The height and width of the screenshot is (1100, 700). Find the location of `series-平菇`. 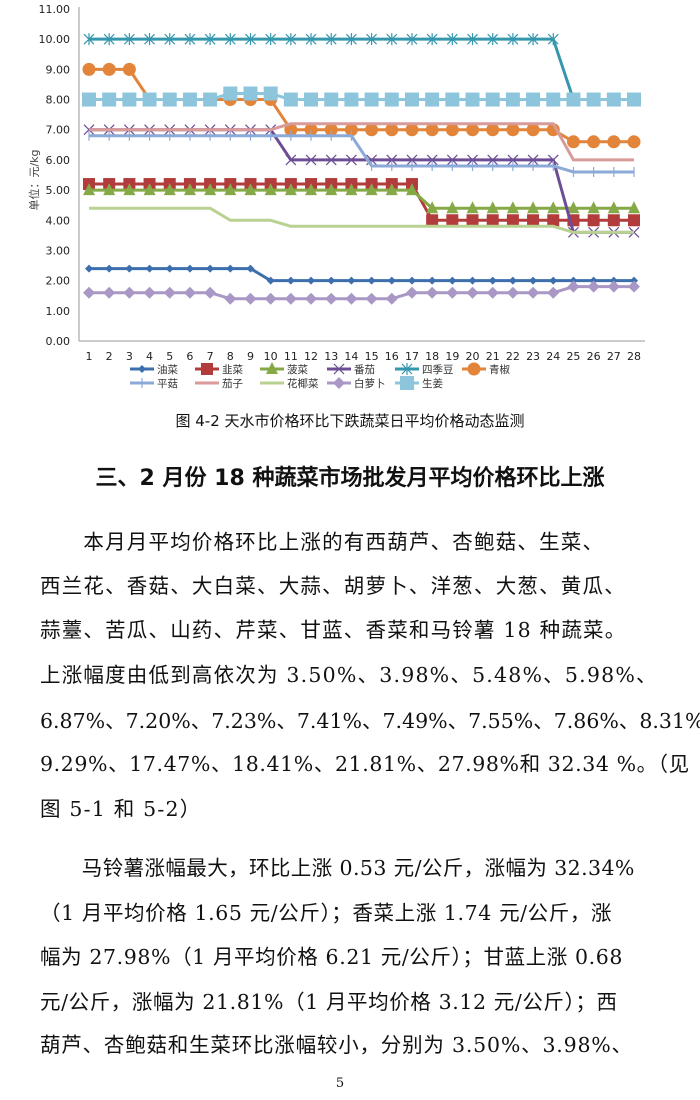

series-平菇 is located at coordinates (361, 153).